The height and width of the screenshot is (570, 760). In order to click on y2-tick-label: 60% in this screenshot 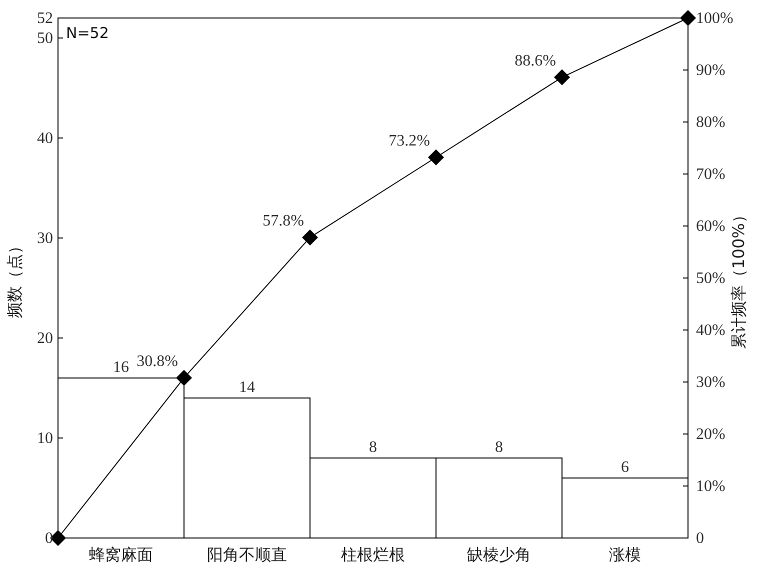, I will do `click(711, 226)`.